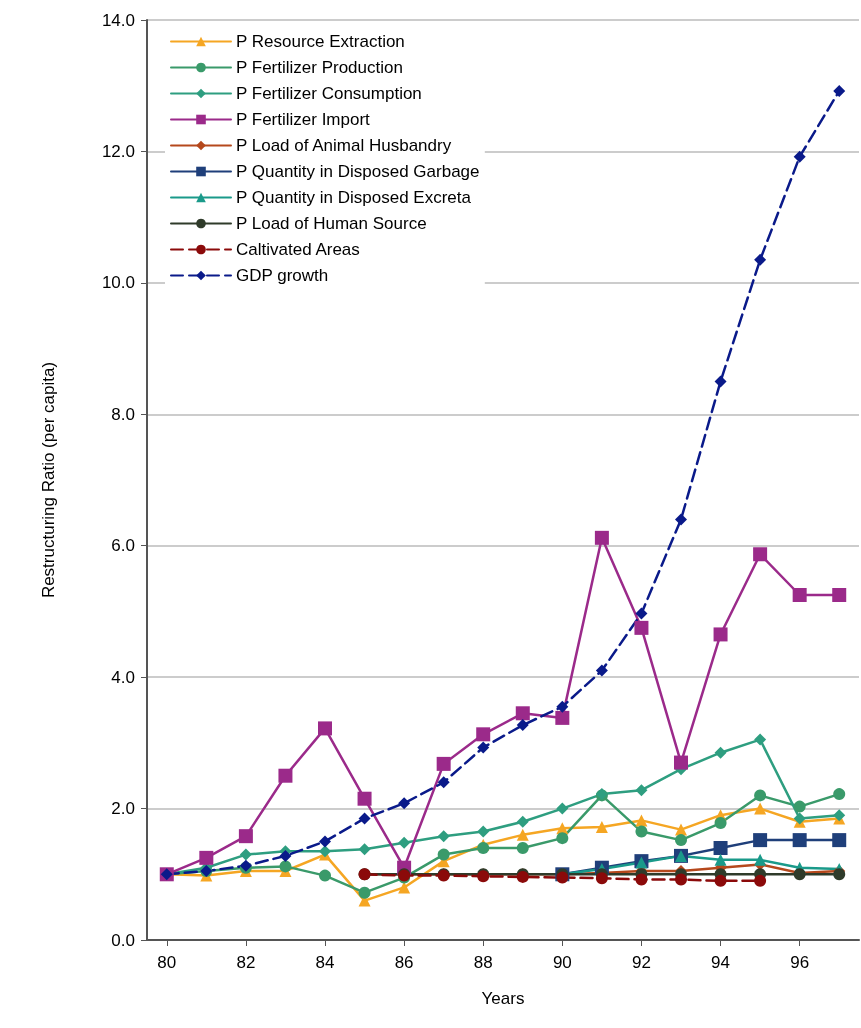 The height and width of the screenshot is (1028, 861). Describe the element at coordinates (562, 962) in the screenshot. I see `x-tick-label: 90` at that location.